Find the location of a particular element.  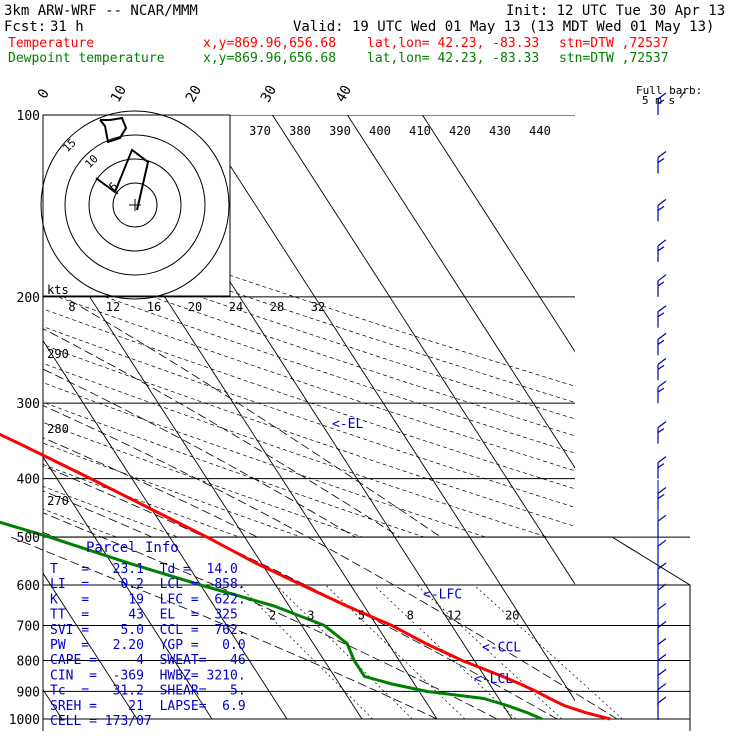

pressure-label-600: 600 is located at coordinates (28, 586).